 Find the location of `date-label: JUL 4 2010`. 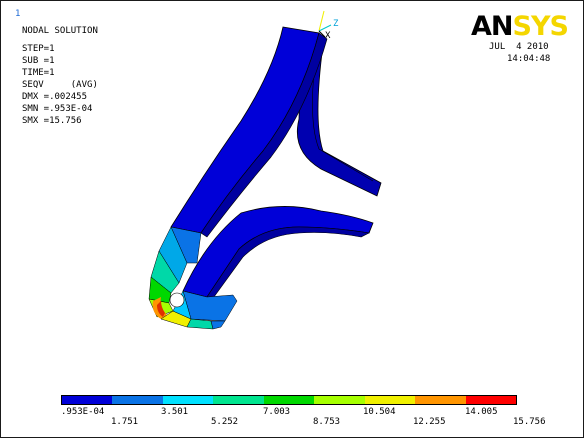

date-label: JUL 4 2010 is located at coordinates (519, 47).